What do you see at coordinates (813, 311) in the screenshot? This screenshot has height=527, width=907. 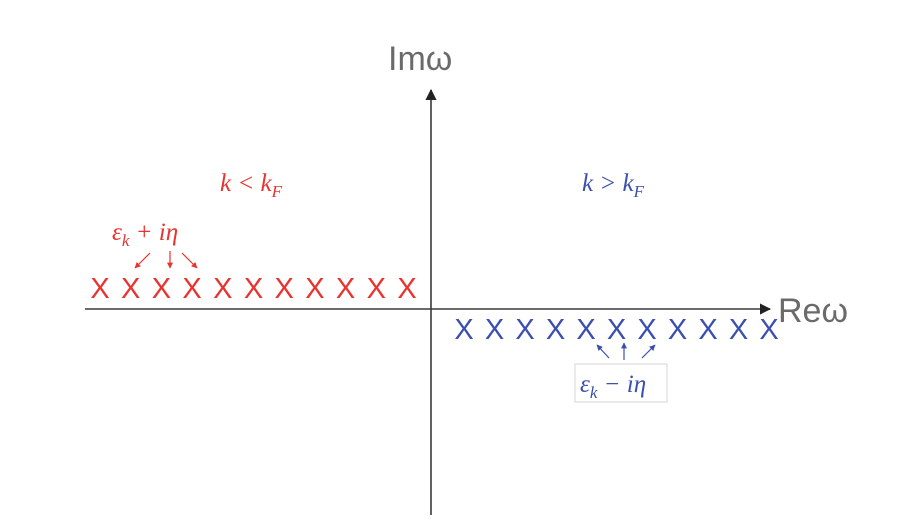 I see `real-axis-label: Reω` at bounding box center [813, 311].